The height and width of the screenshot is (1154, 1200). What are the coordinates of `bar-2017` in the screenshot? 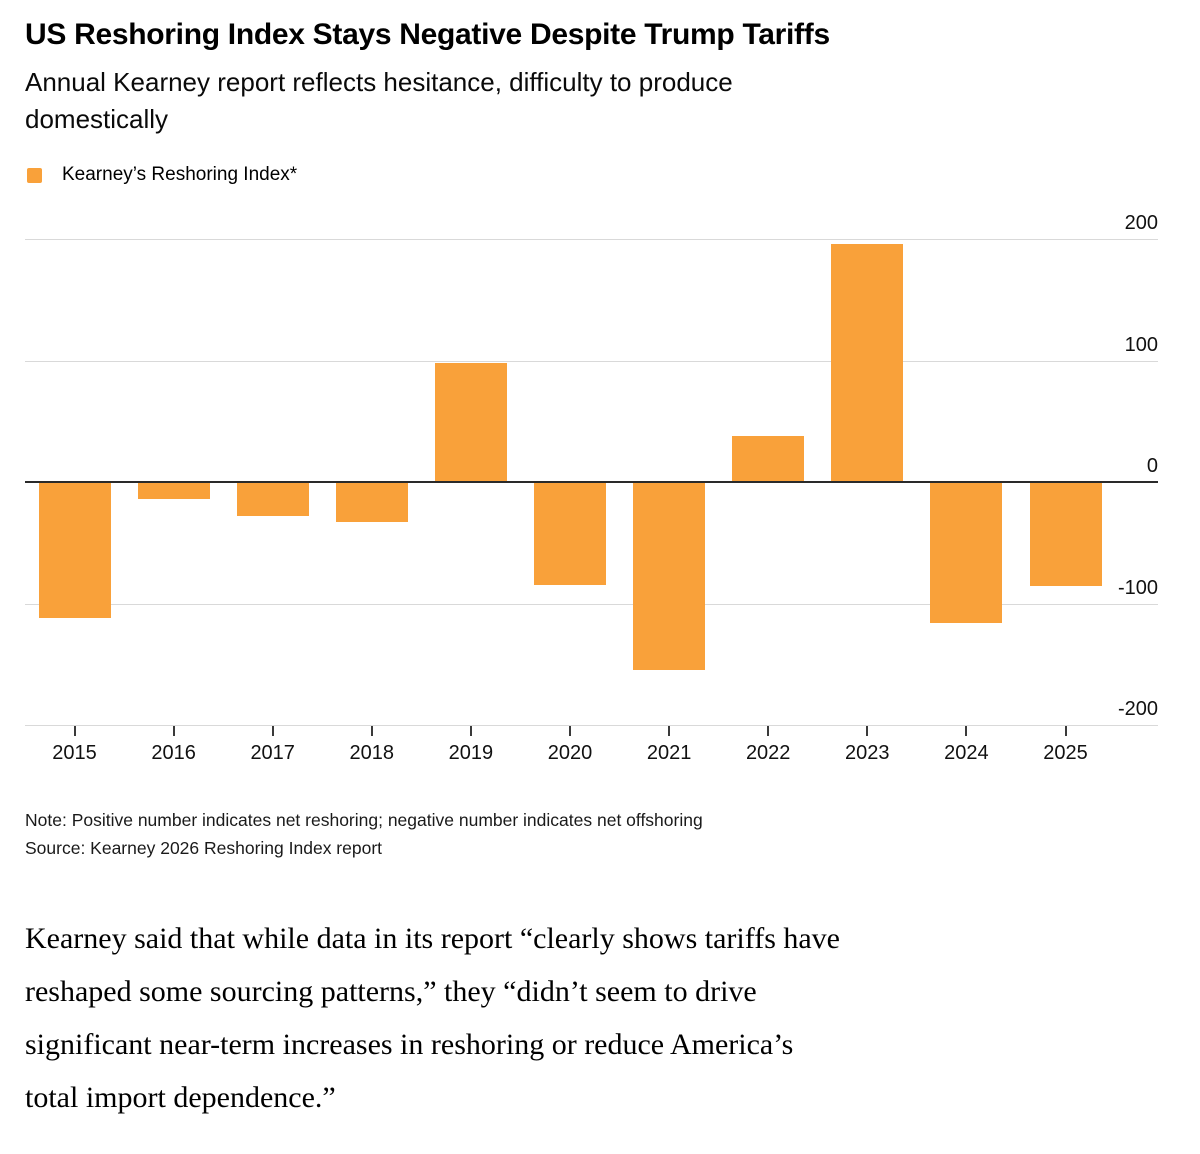 It's located at (272, 499).